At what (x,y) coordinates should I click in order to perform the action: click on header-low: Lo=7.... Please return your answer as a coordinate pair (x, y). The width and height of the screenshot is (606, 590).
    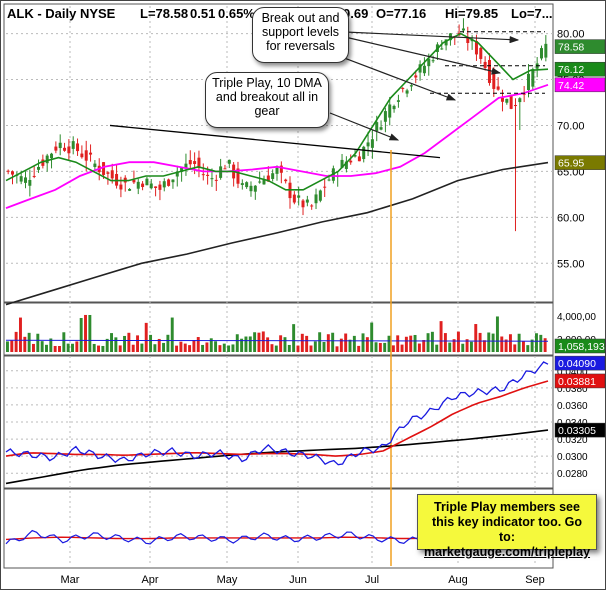
    Looking at the image, I should click on (532, 13).